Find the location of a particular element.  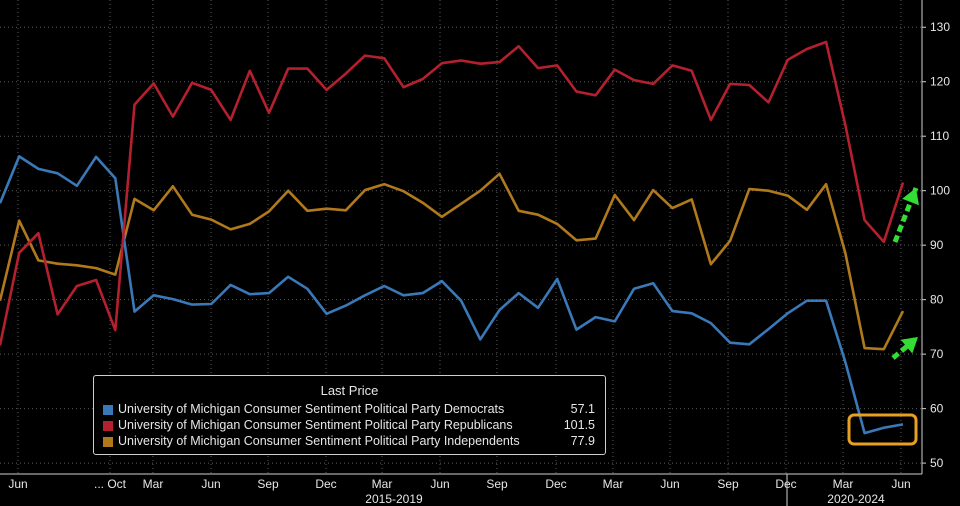

y-tick-label: 100 is located at coordinates (940, 191).